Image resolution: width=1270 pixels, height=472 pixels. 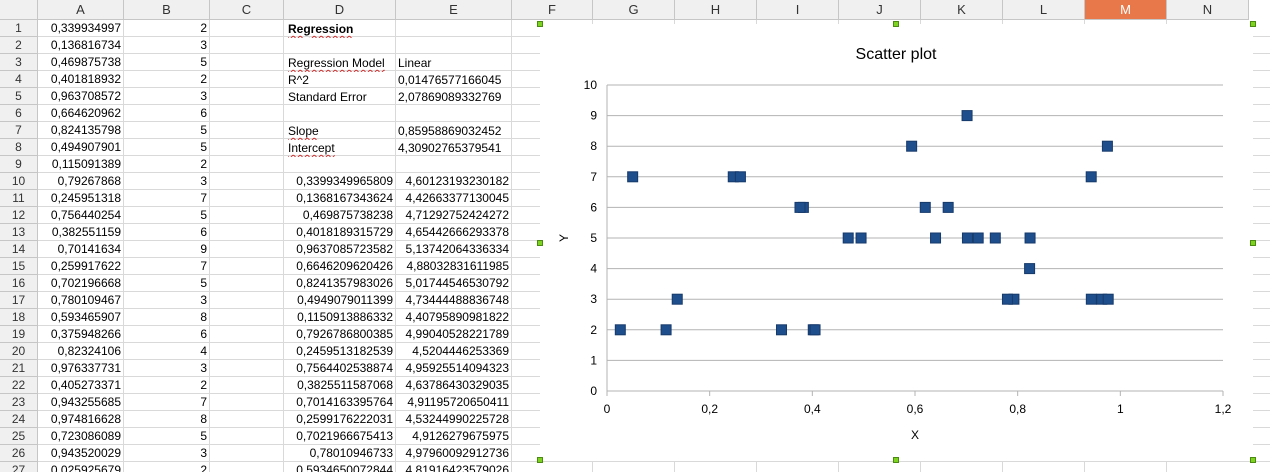 What do you see at coordinates (1208, 10) in the screenshot?
I see `column-header-n: N` at bounding box center [1208, 10].